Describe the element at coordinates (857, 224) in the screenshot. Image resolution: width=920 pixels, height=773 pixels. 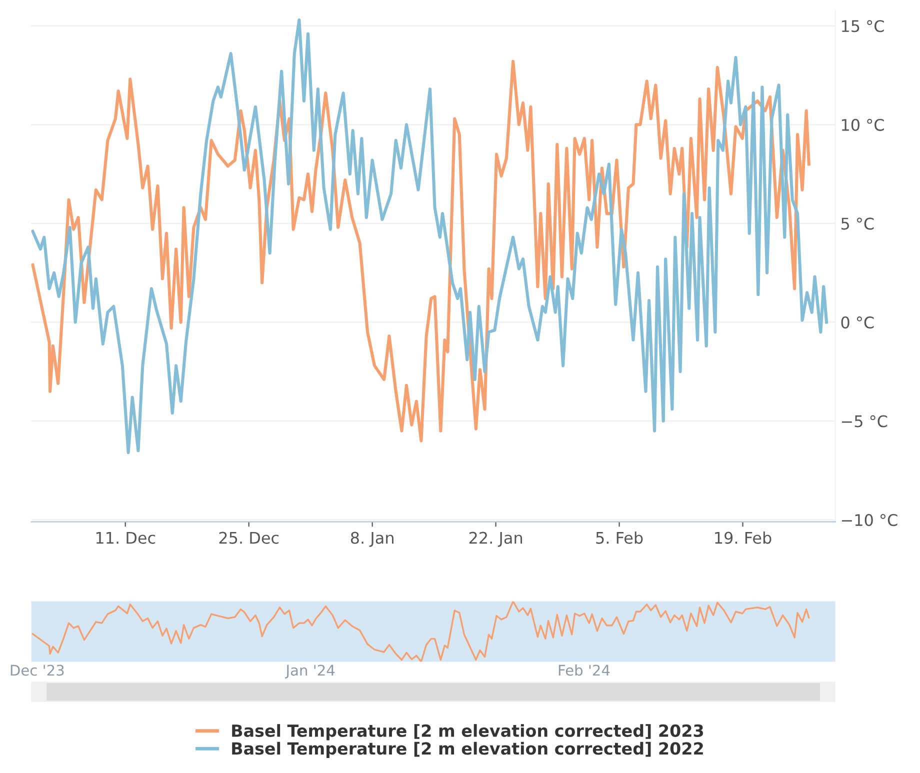
I see `y-tick-label: 5 °C` at that location.